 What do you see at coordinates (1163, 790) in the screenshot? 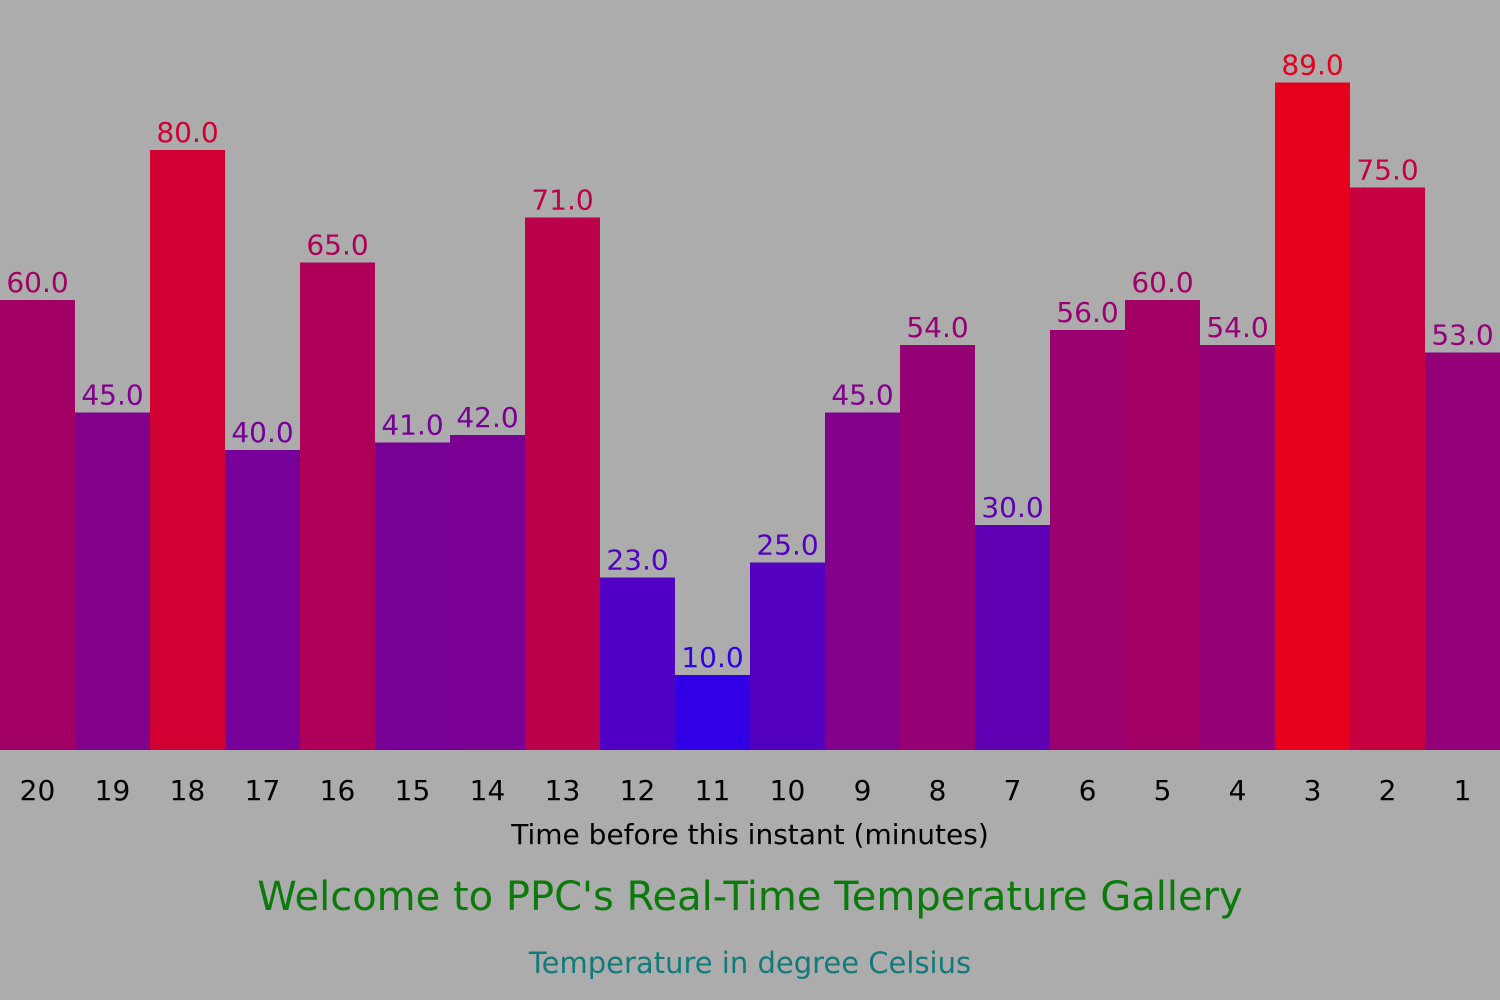
I see `x-tick-label: 5` at bounding box center [1163, 790].